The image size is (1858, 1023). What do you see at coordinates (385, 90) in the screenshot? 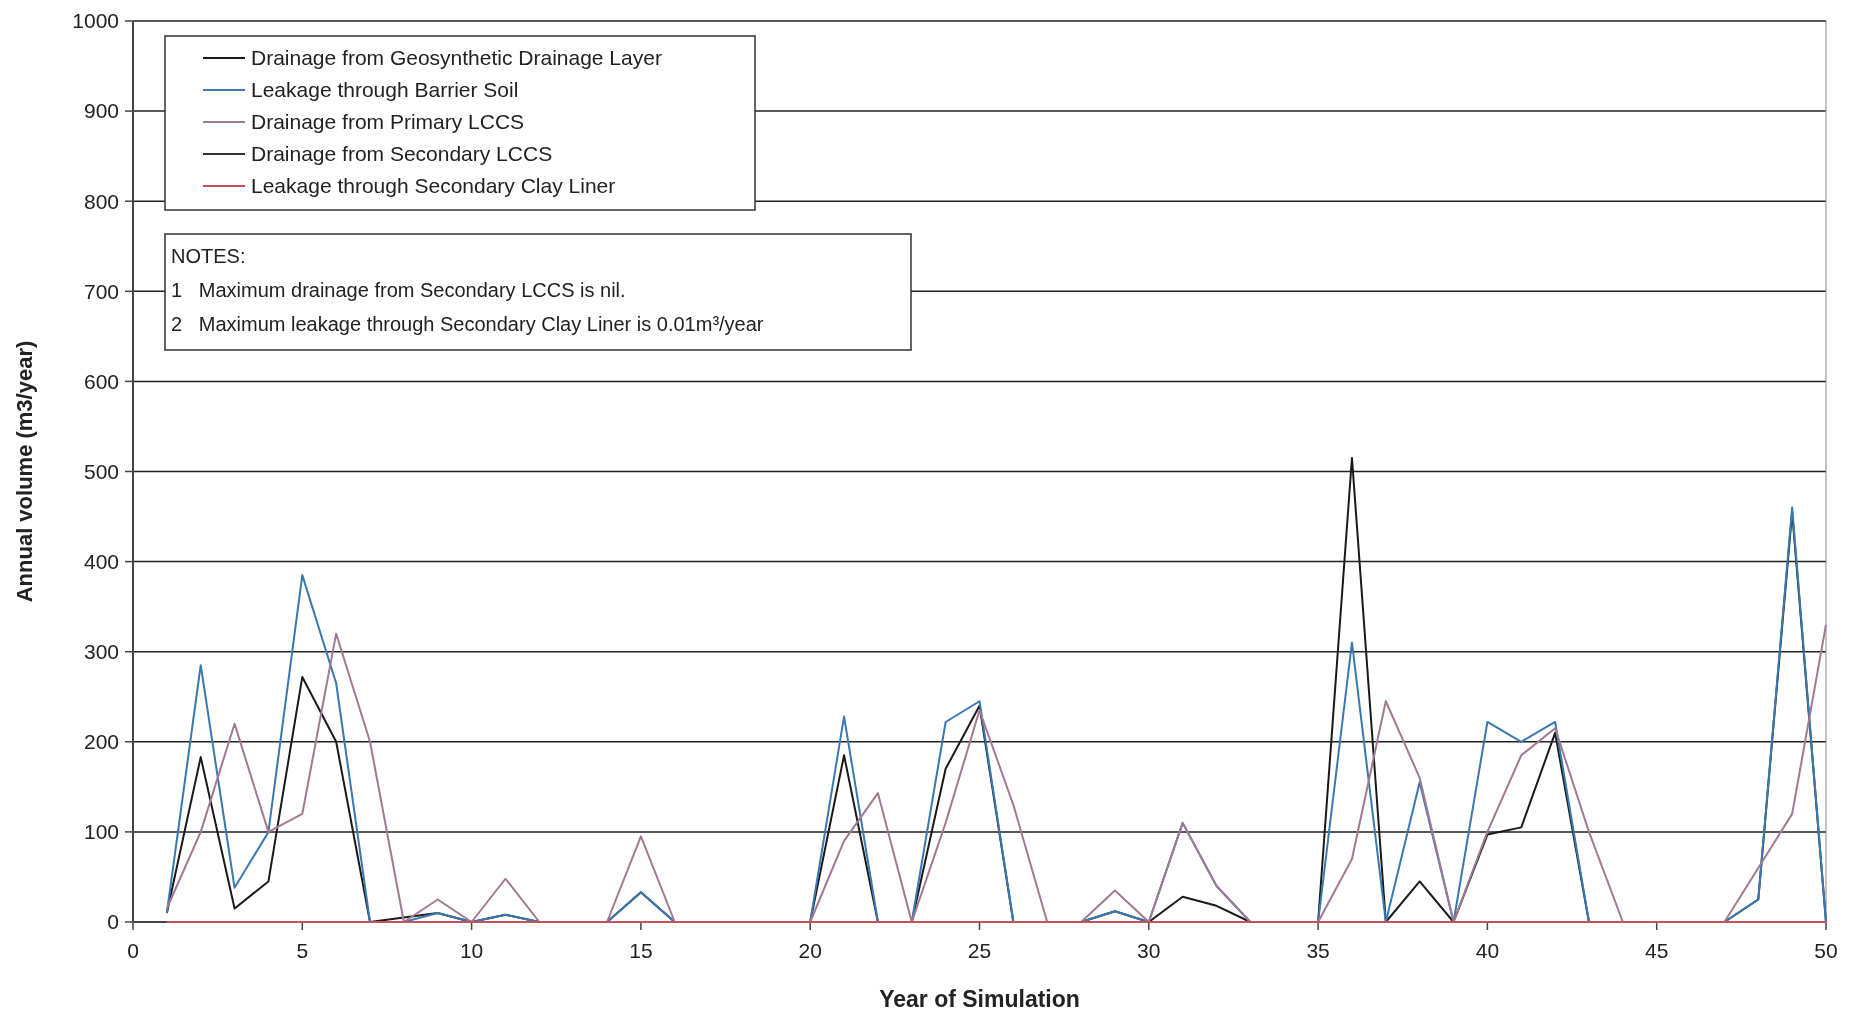
I see `legend-label: Leakage through Barrier Soil` at bounding box center [385, 90].